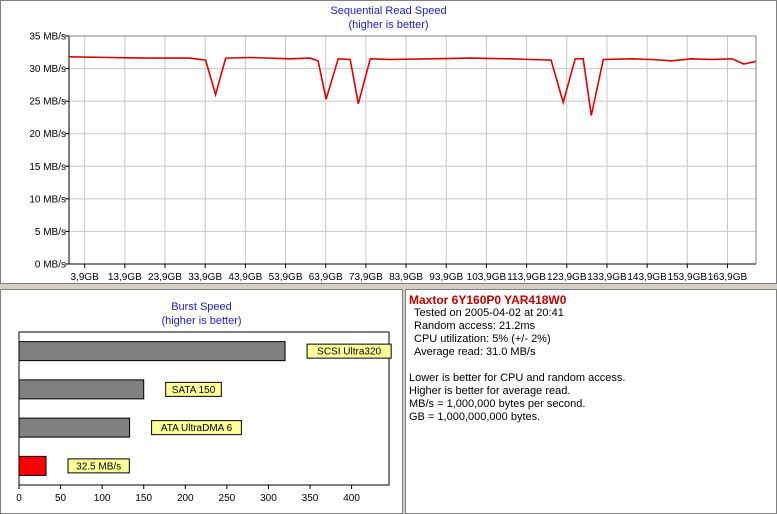 This screenshot has width=777, height=514. What do you see at coordinates (84, 277) in the screenshot?
I see `x-tick-label: 3,9GB` at bounding box center [84, 277].